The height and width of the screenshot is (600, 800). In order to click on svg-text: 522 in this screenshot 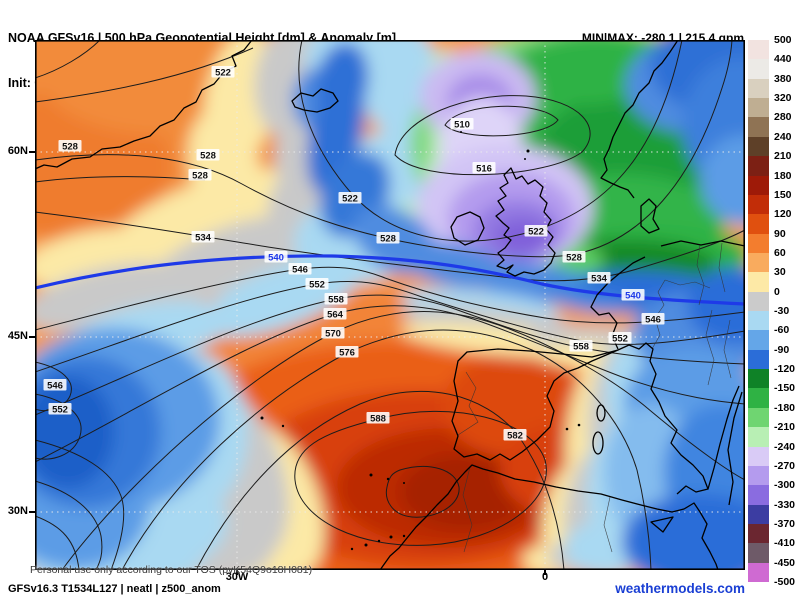, I will do `click(350, 199)`.